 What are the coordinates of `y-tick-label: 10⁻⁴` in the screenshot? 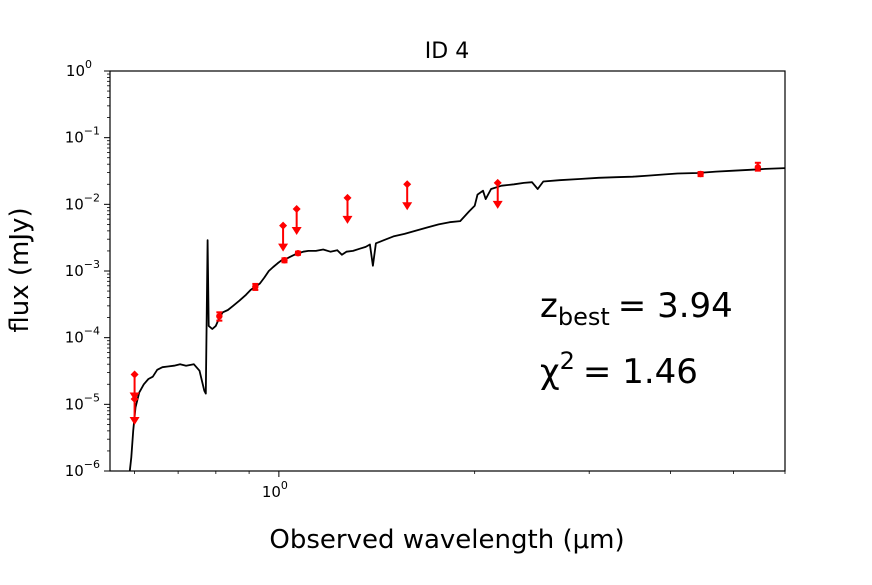 It's located at (82, 336).